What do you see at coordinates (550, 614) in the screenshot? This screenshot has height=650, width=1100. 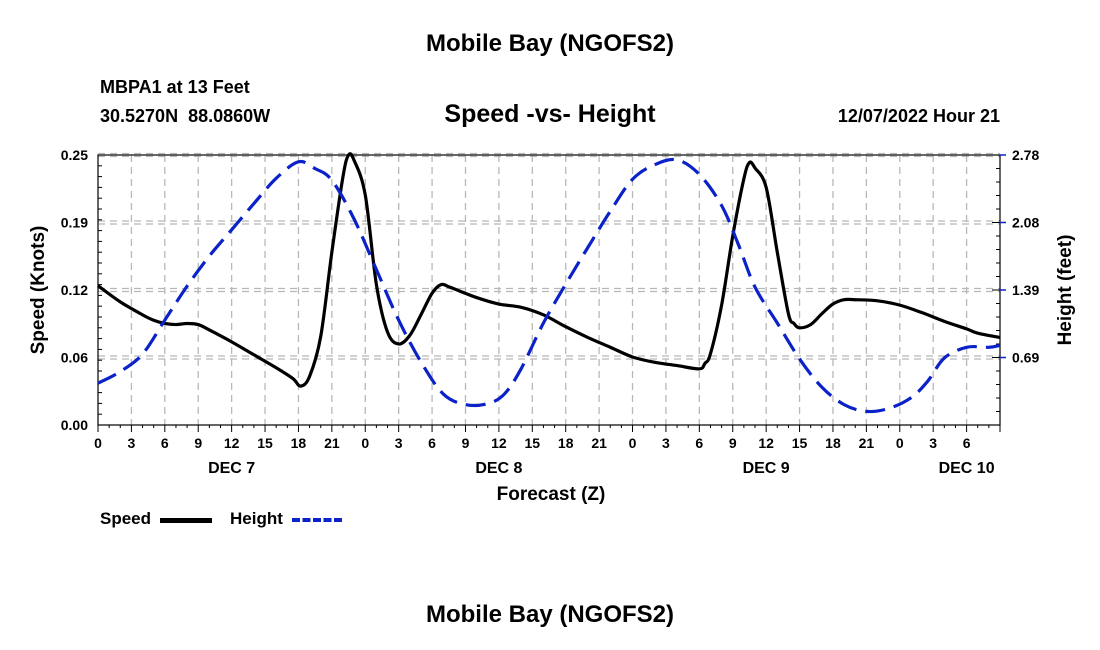 I see `bottom-title: Mobile Bay (NGOFS2)` at bounding box center [550, 614].